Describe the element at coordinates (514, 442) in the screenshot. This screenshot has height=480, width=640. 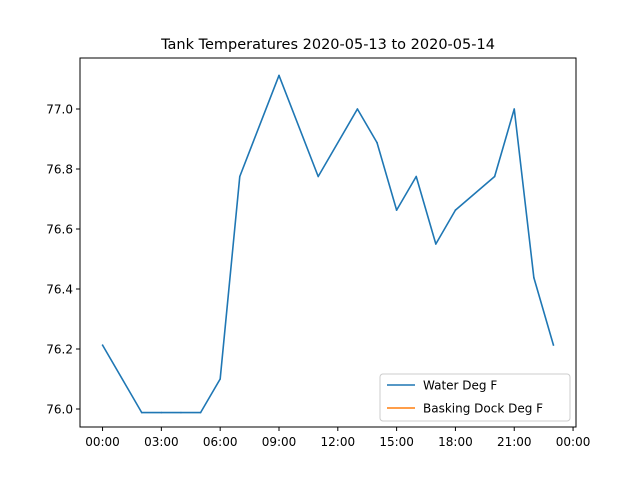
I see `x-tick-label: 21:00` at that location.